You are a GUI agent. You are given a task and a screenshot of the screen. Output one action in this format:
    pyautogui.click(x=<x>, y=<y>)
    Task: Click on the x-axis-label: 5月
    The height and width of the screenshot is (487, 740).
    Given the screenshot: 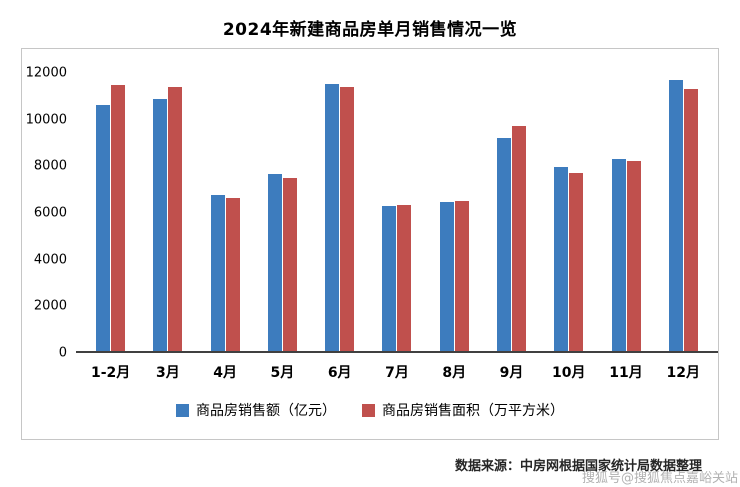 What is the action you would take?
    pyautogui.click(x=282, y=373)
    